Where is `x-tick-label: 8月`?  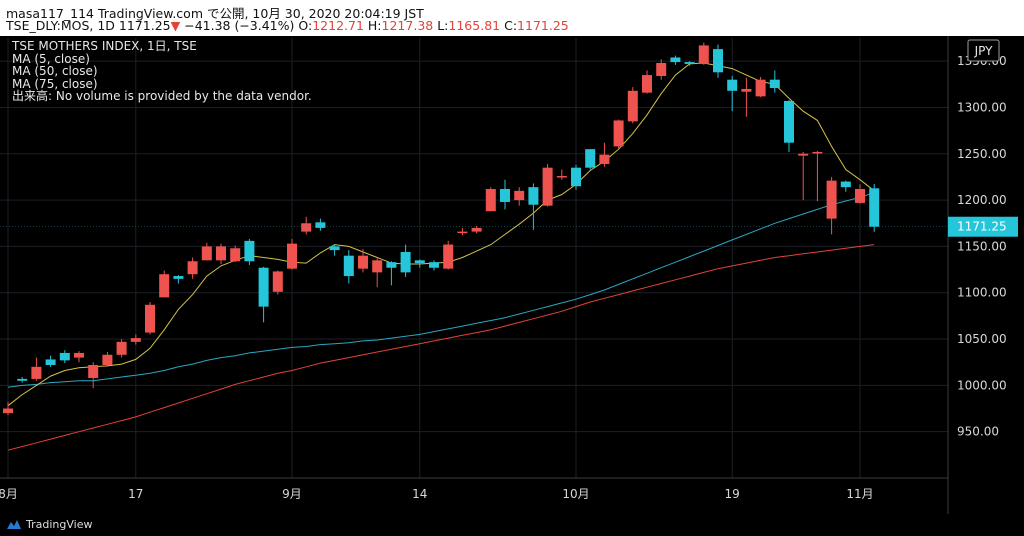
x-tick-label: 8月 is located at coordinates (9, 494).